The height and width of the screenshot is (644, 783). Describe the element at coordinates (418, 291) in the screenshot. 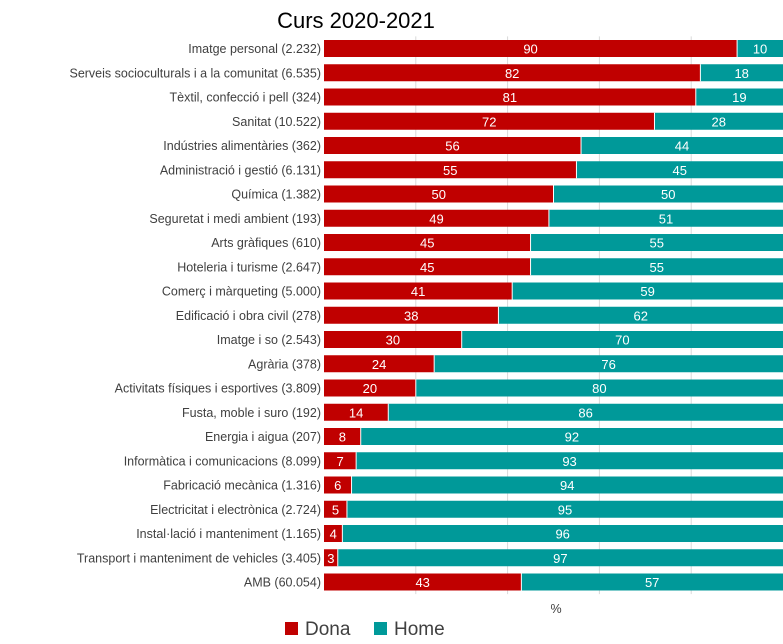

I see `value-label-dona: 41` at that location.